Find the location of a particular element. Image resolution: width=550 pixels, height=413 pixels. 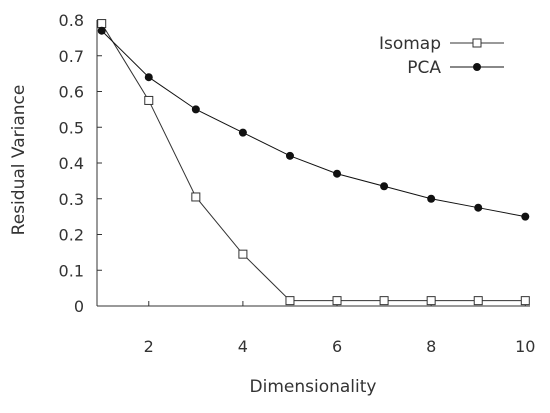

legend-label: PCA is located at coordinates (424, 68).